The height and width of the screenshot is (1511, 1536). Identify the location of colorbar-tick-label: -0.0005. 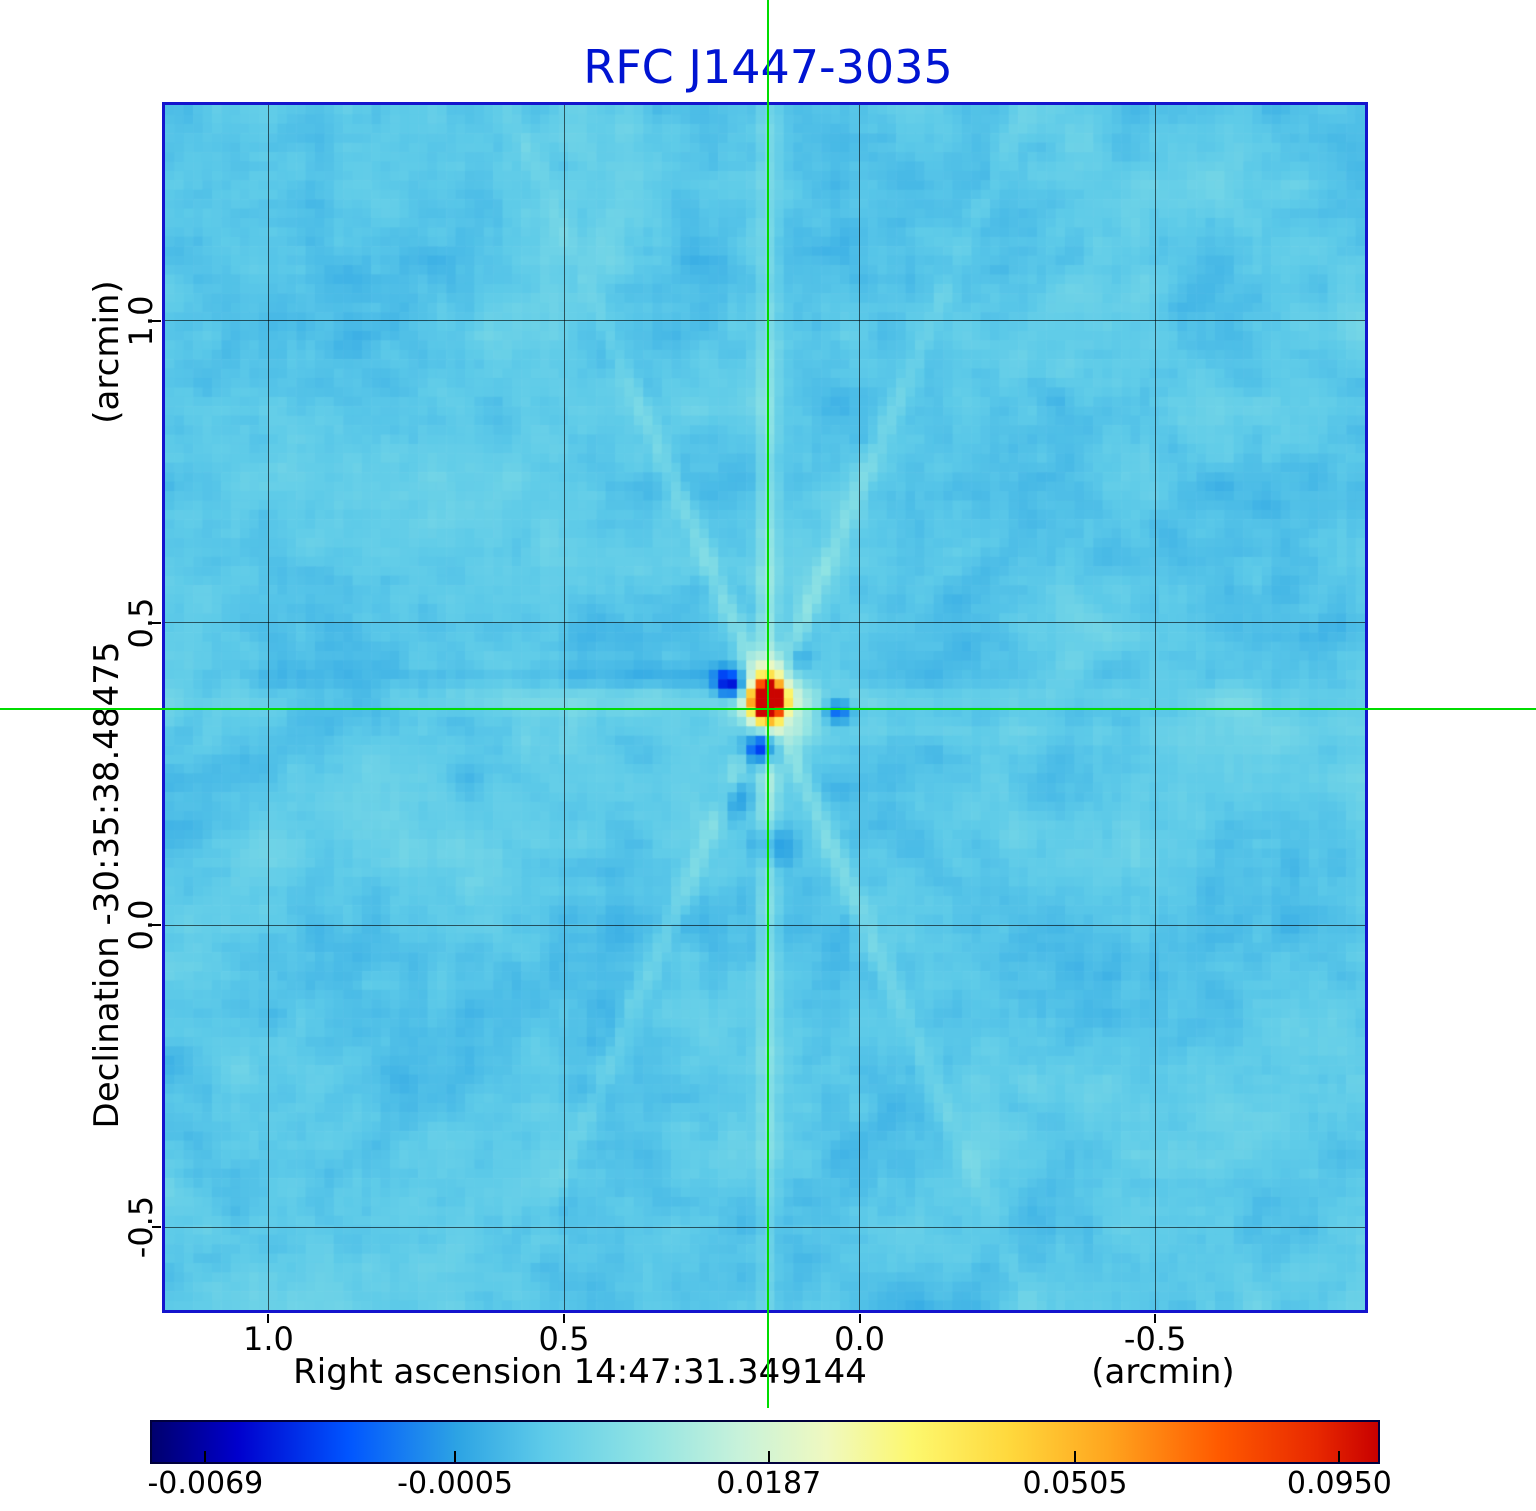
(455, 1483).